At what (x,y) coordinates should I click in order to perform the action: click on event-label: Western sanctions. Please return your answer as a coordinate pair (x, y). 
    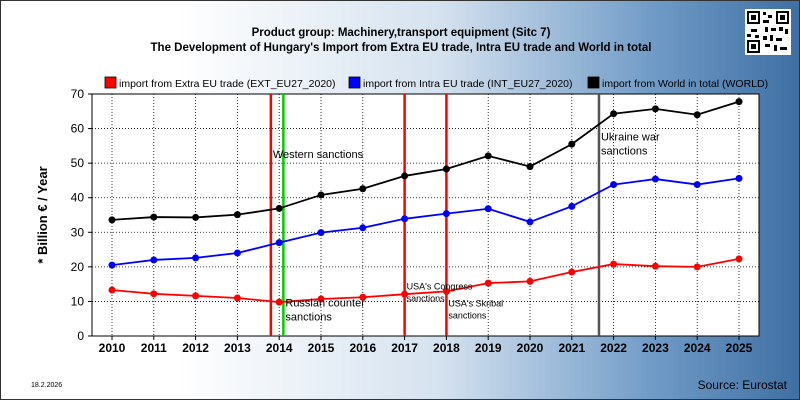
    Looking at the image, I should click on (318, 155).